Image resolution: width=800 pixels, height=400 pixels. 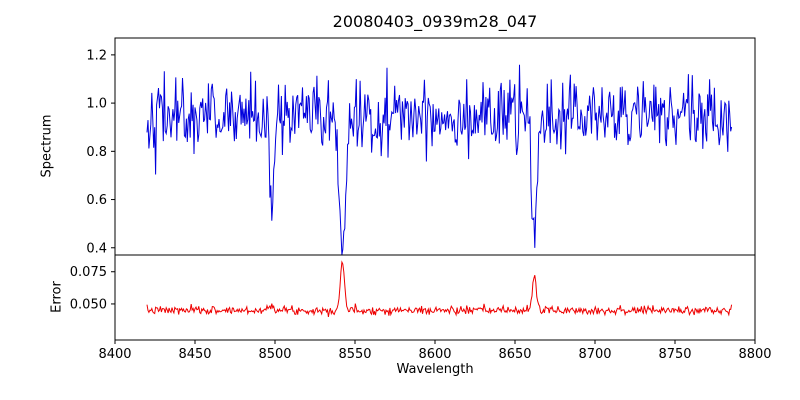 What do you see at coordinates (435, 369) in the screenshot?
I see `x-axis-label: Wavelength` at bounding box center [435, 369].